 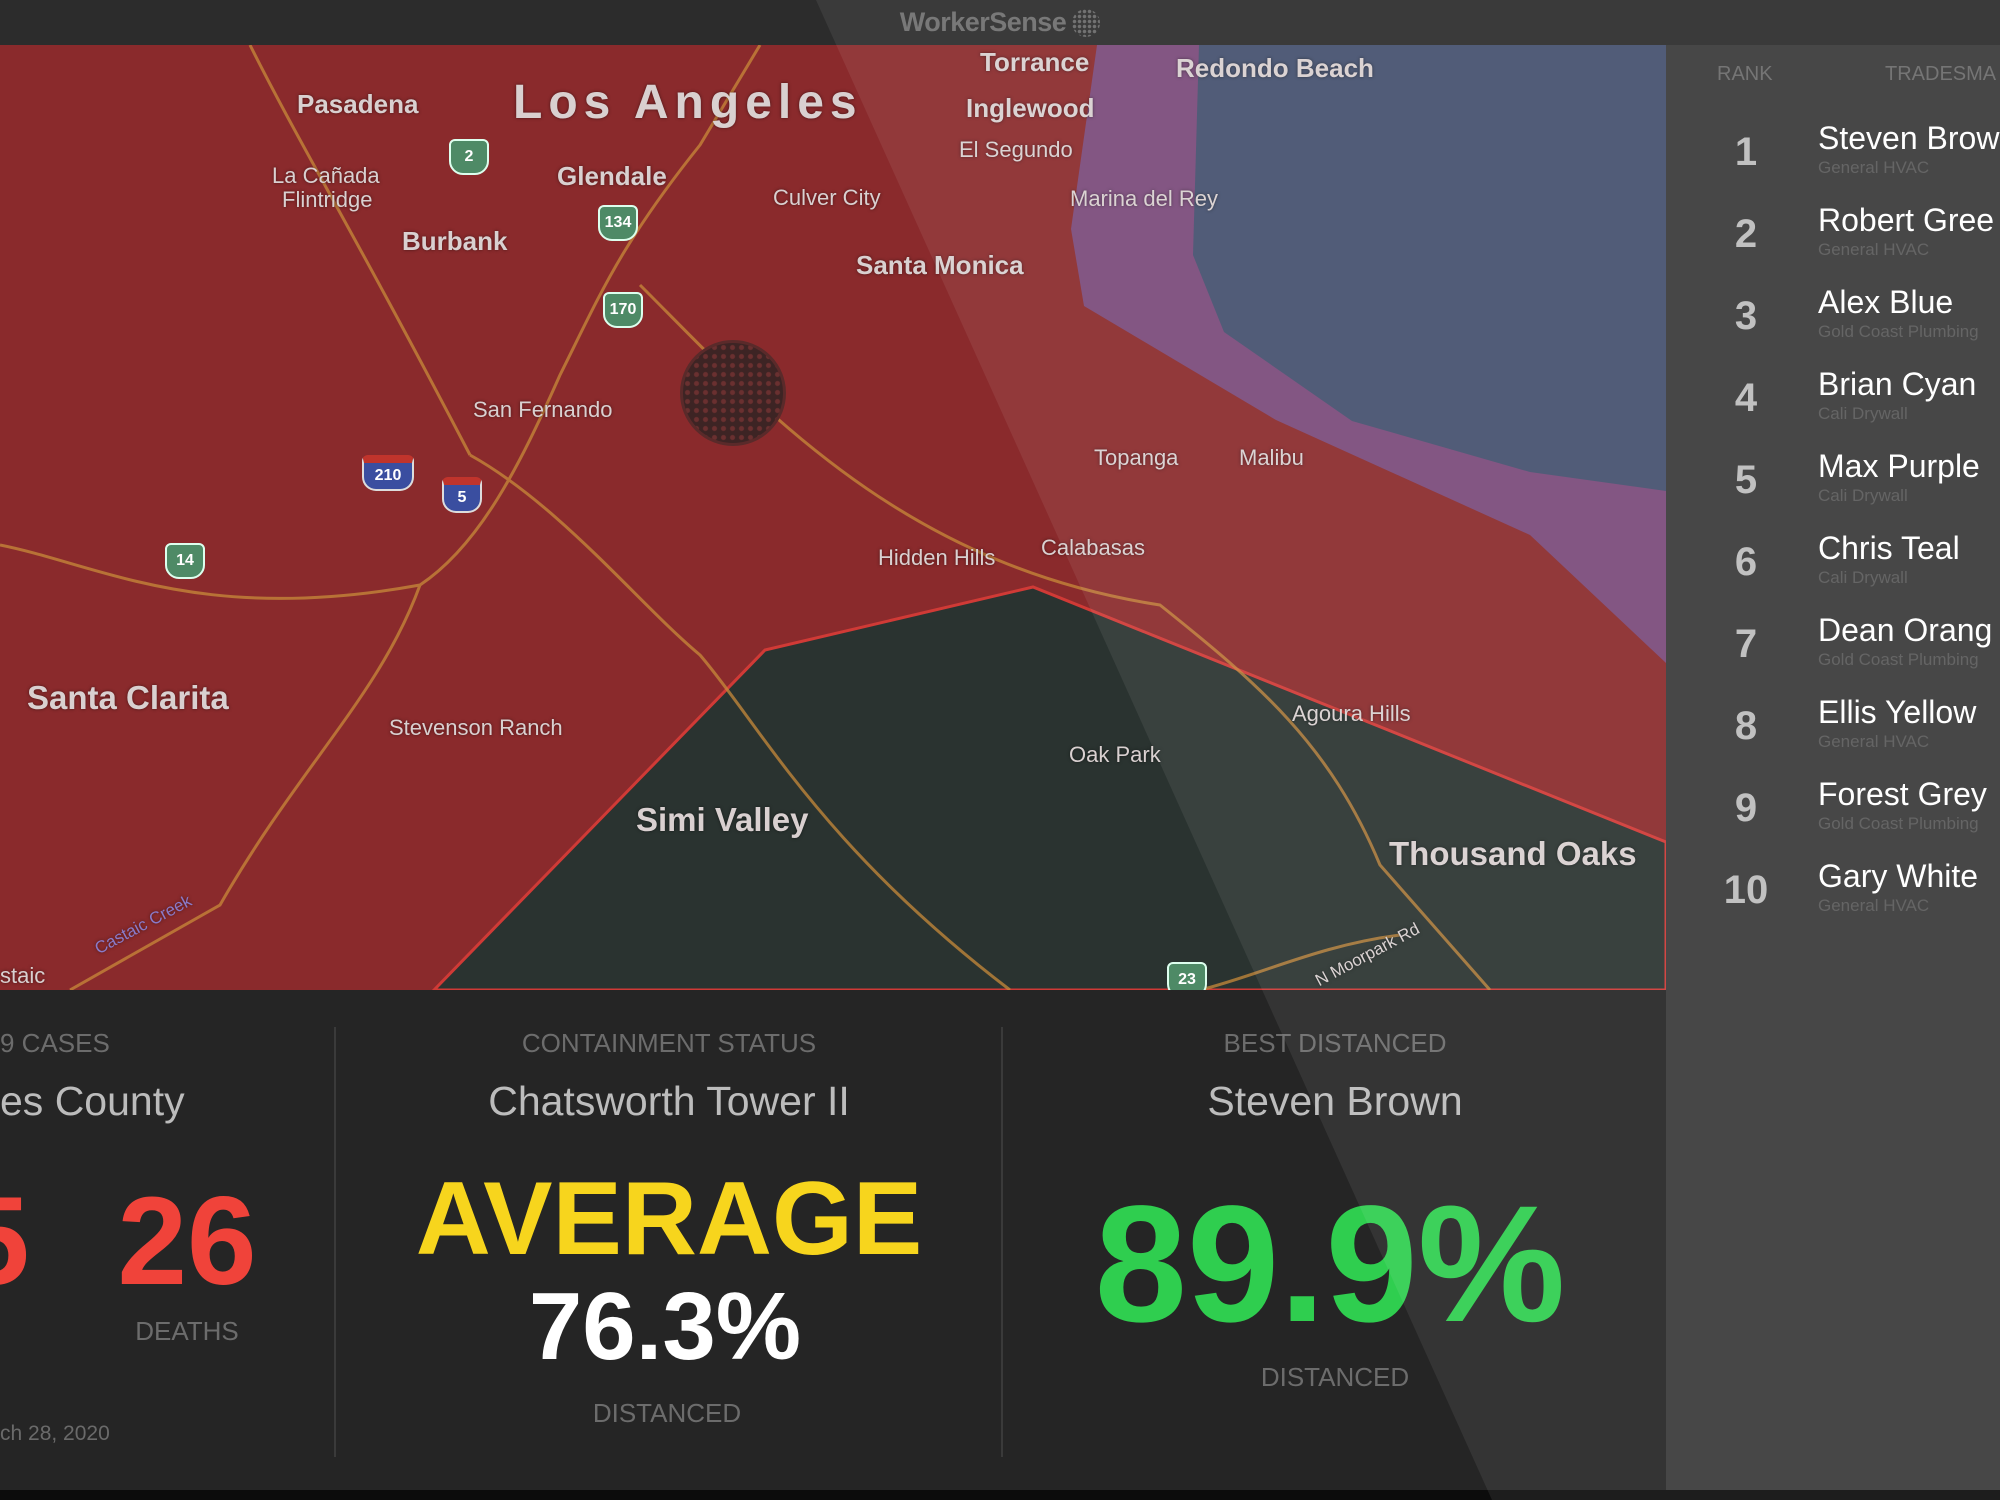 I want to click on tradesman-name: Ellis Yellow, so click(x=1897, y=712).